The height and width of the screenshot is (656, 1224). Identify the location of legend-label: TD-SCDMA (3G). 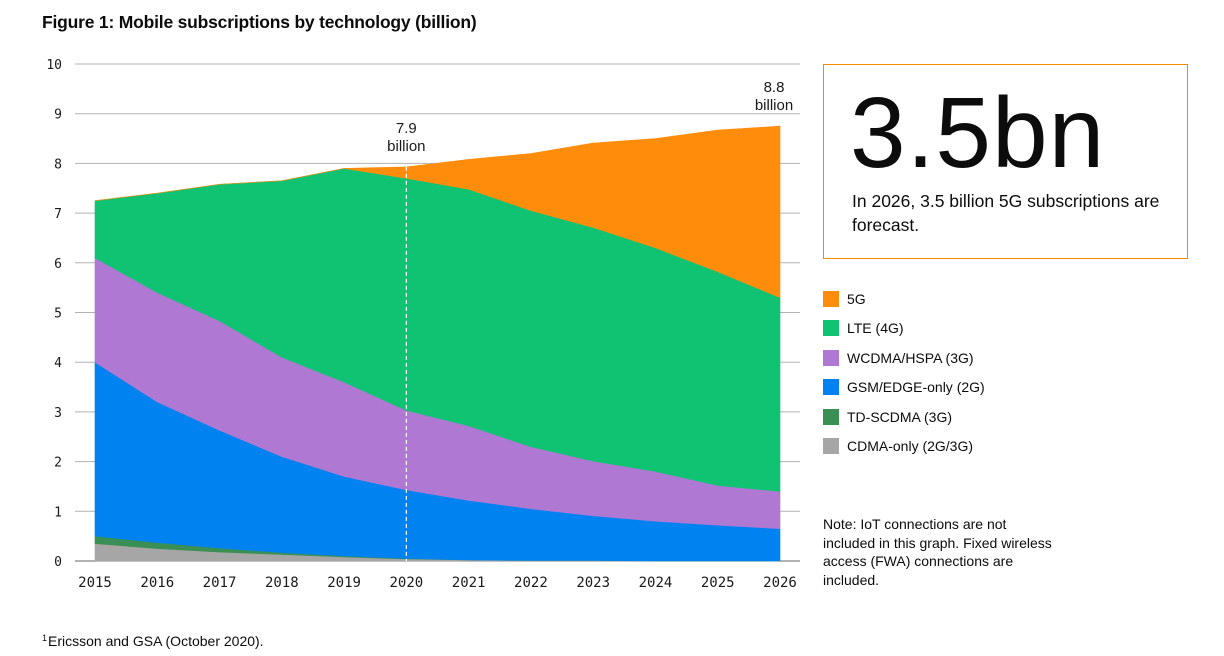
(899, 416).